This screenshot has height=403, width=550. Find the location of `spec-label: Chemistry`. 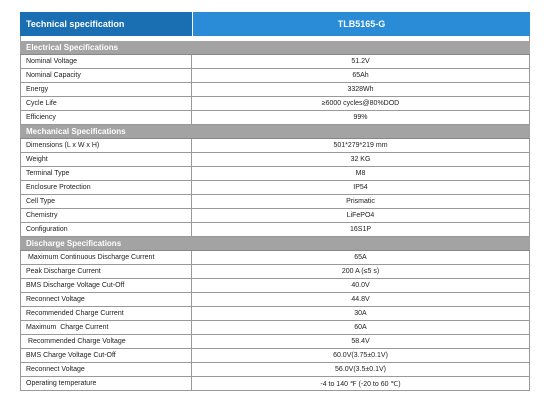

spec-label: Chemistry is located at coordinates (106, 215).